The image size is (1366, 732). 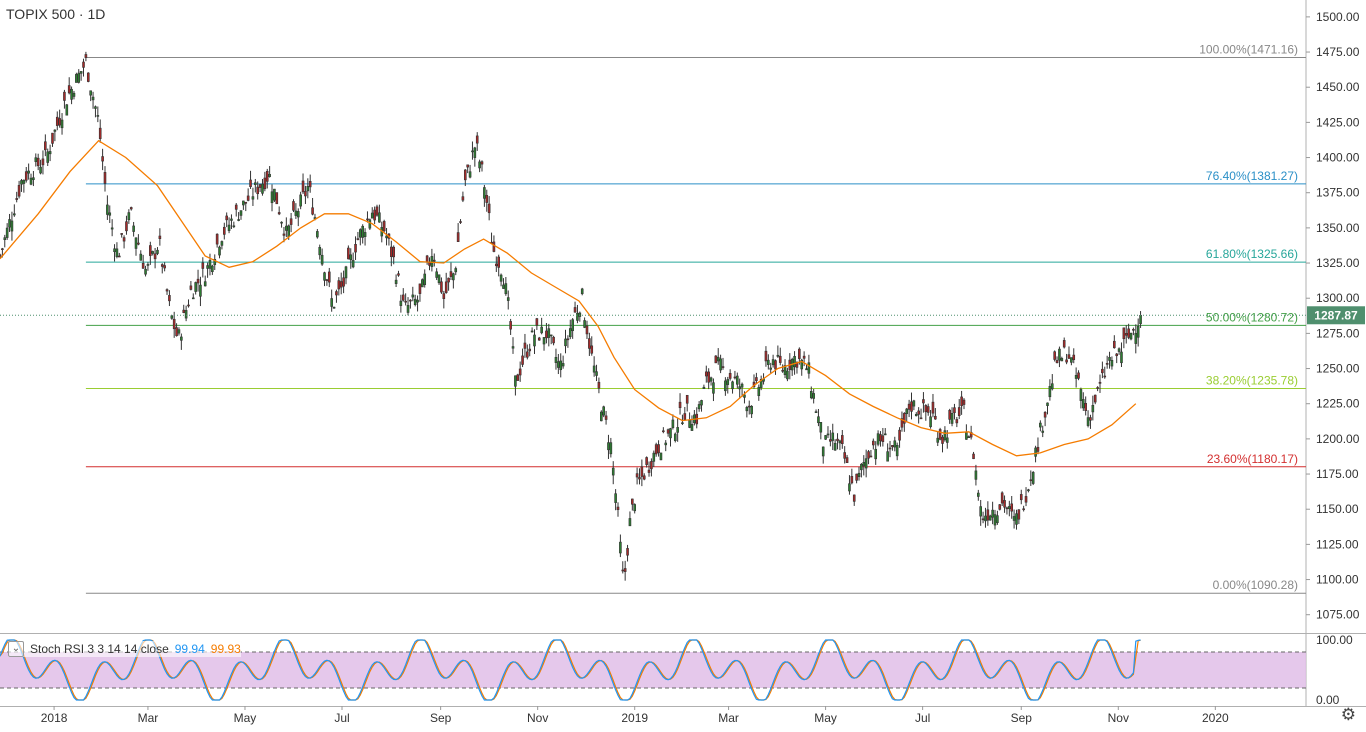 I want to click on price-tick-label: 1300.00, so click(x=1338, y=298).